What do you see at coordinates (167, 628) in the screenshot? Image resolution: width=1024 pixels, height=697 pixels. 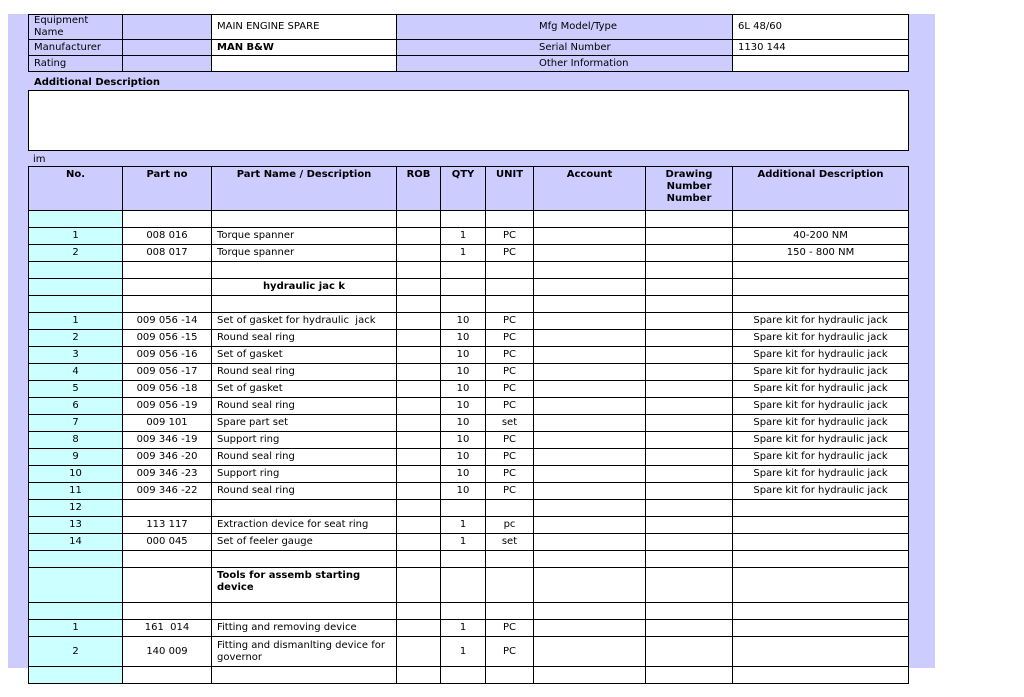 I see `cell: 161 014` at bounding box center [167, 628].